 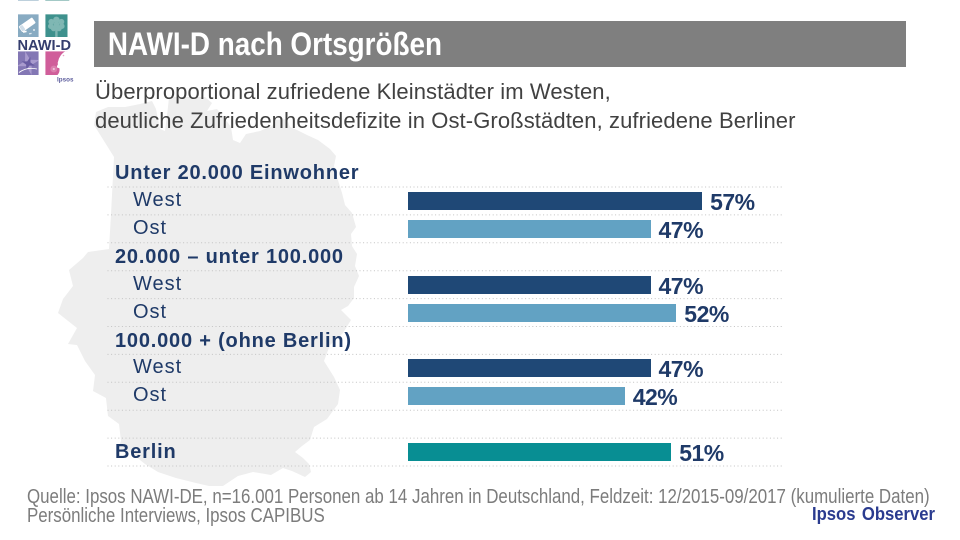 What do you see at coordinates (45, 45) in the screenshot?
I see `svg-text: NAWI-D` at bounding box center [45, 45].